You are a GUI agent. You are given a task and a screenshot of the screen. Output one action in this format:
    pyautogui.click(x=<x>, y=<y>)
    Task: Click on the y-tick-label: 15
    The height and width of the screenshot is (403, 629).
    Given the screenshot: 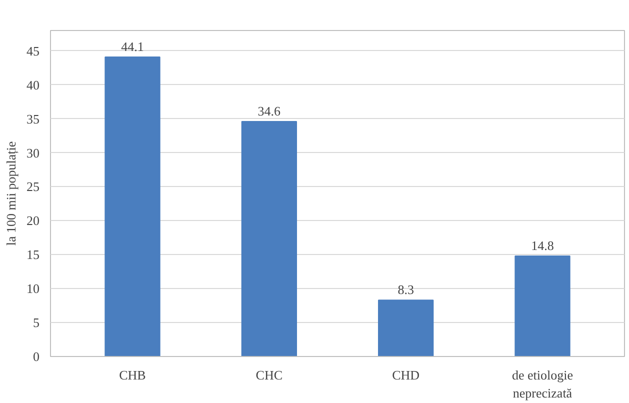 What is the action you would take?
    pyautogui.click(x=33, y=254)
    